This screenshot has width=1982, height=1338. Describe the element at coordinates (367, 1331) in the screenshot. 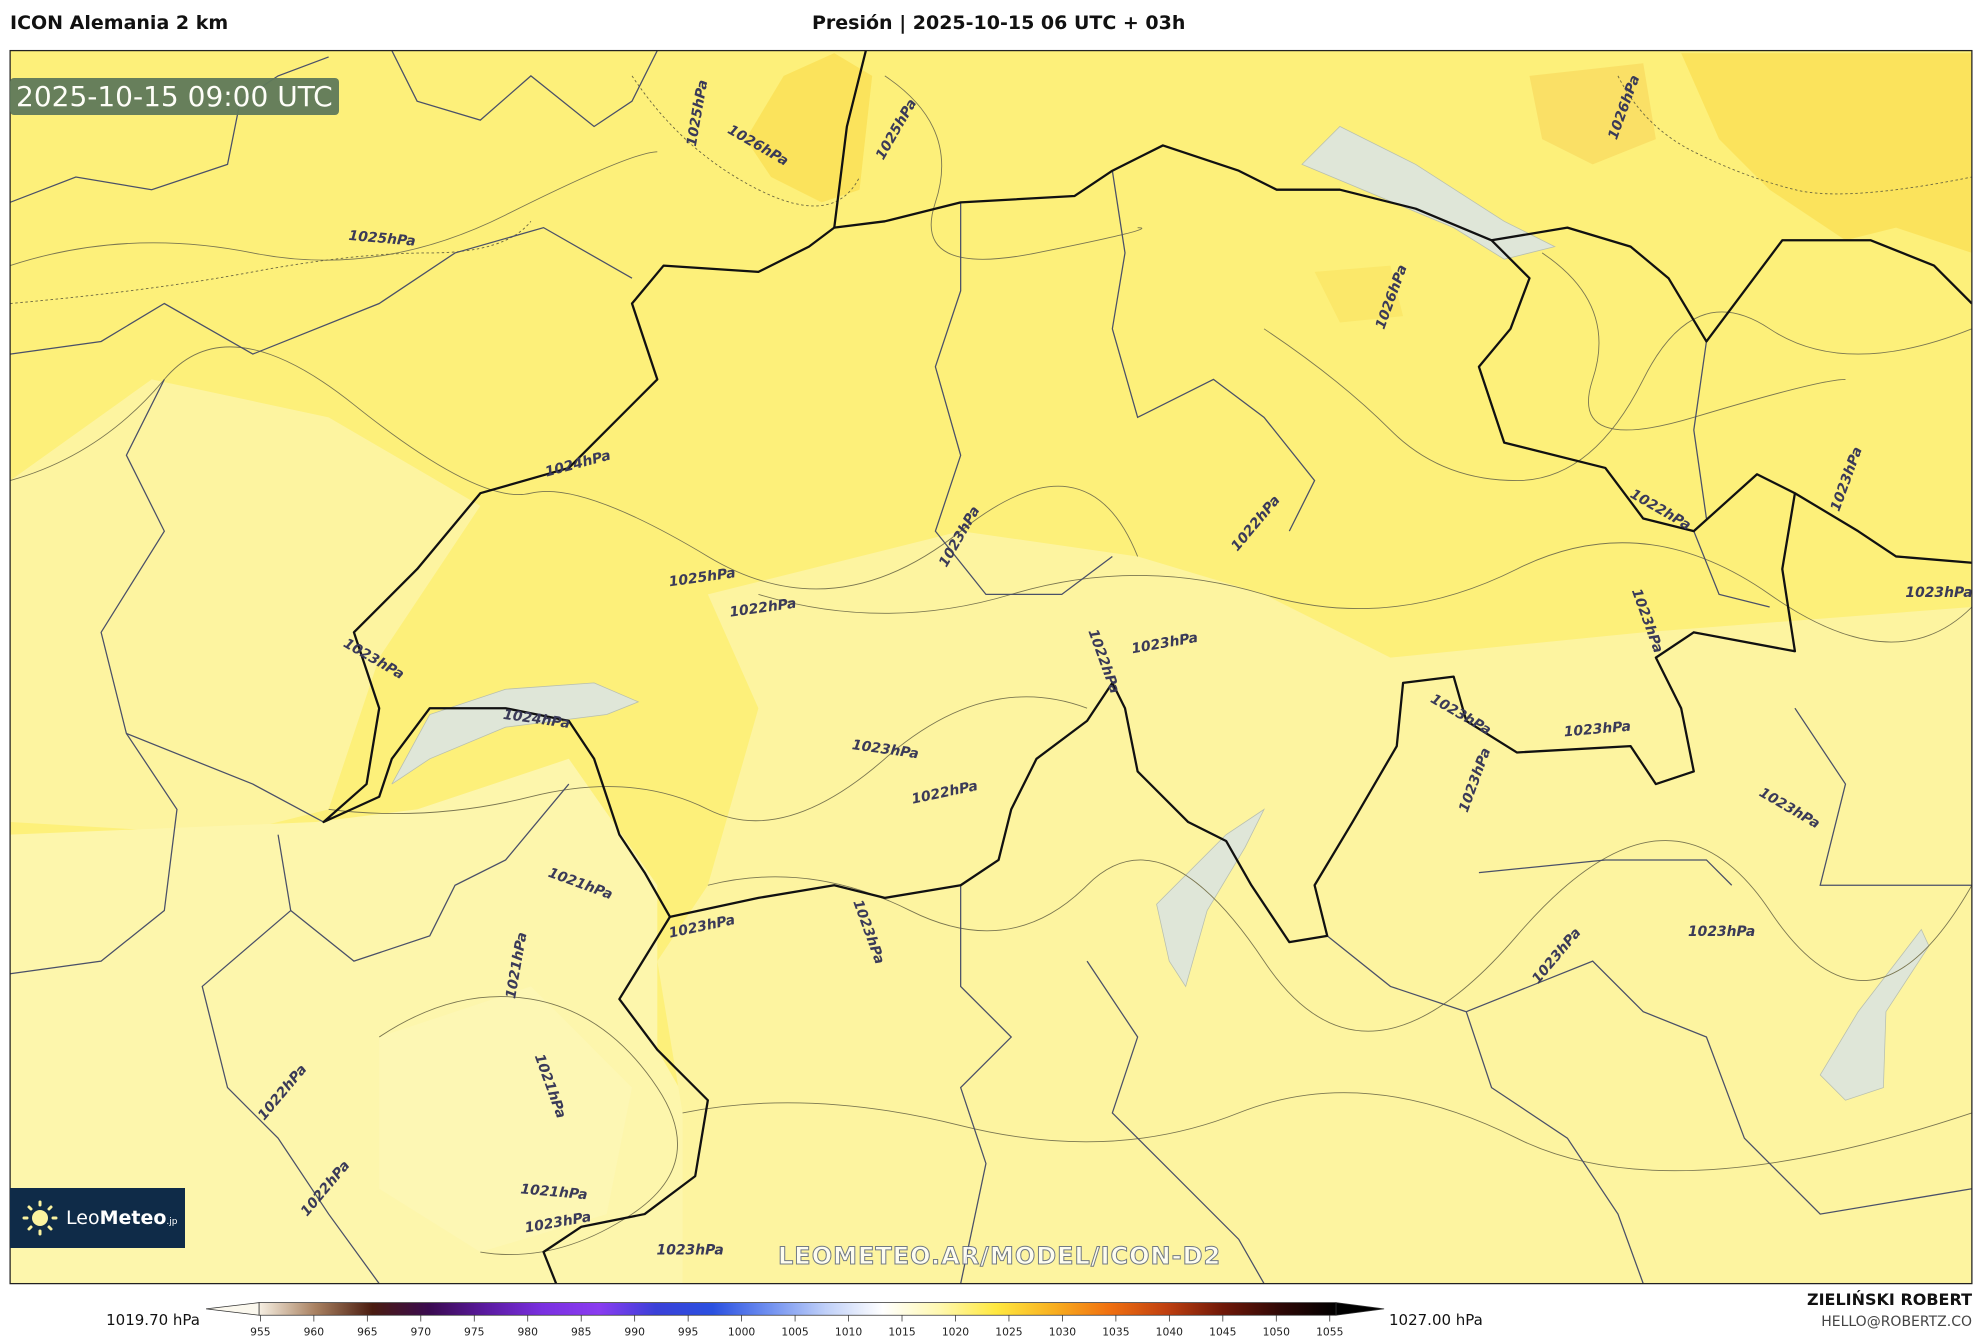

I see `colorbar-tick-label: 965` at that location.